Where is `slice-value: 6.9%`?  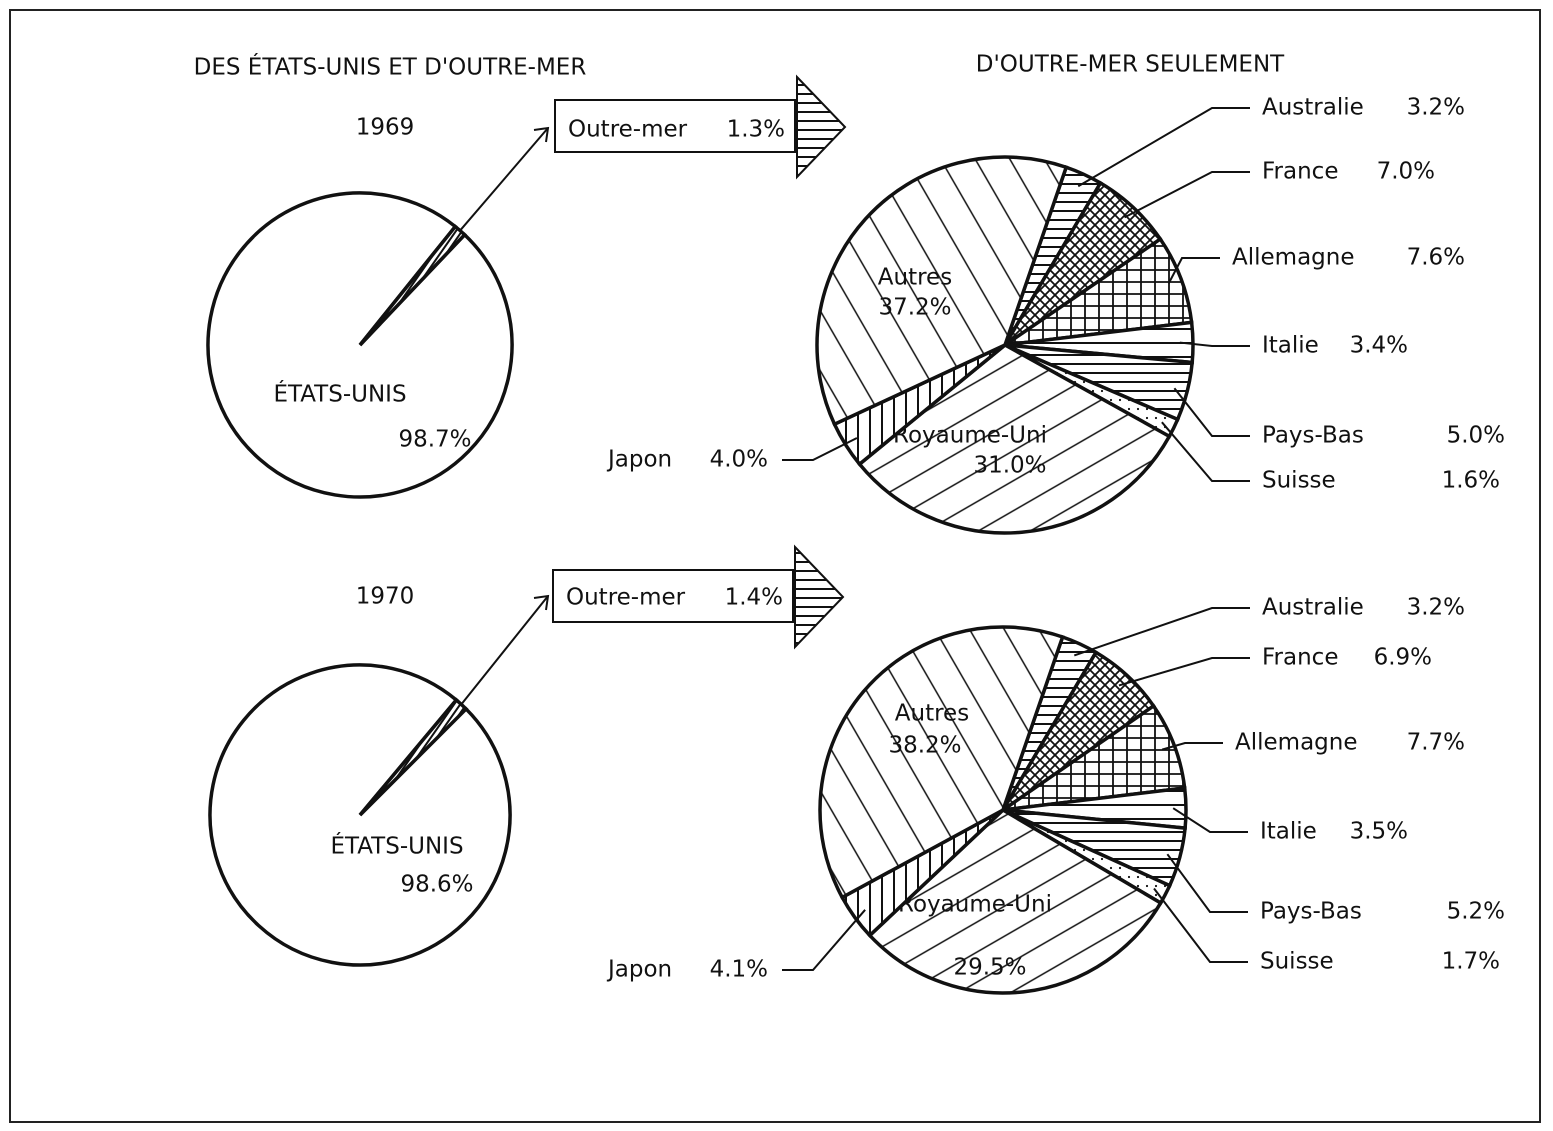 slice-value: 6.9% is located at coordinates (1403, 658).